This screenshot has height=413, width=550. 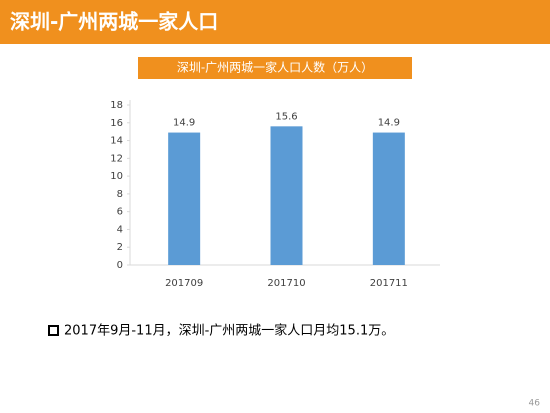 I want to click on page-number: 46, so click(x=535, y=404).